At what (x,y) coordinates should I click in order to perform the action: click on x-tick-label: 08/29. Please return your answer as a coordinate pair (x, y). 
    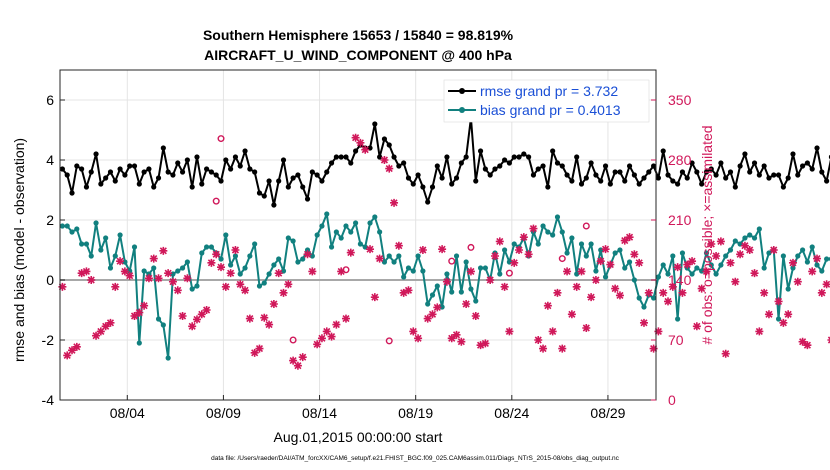
    Looking at the image, I should click on (607, 413).